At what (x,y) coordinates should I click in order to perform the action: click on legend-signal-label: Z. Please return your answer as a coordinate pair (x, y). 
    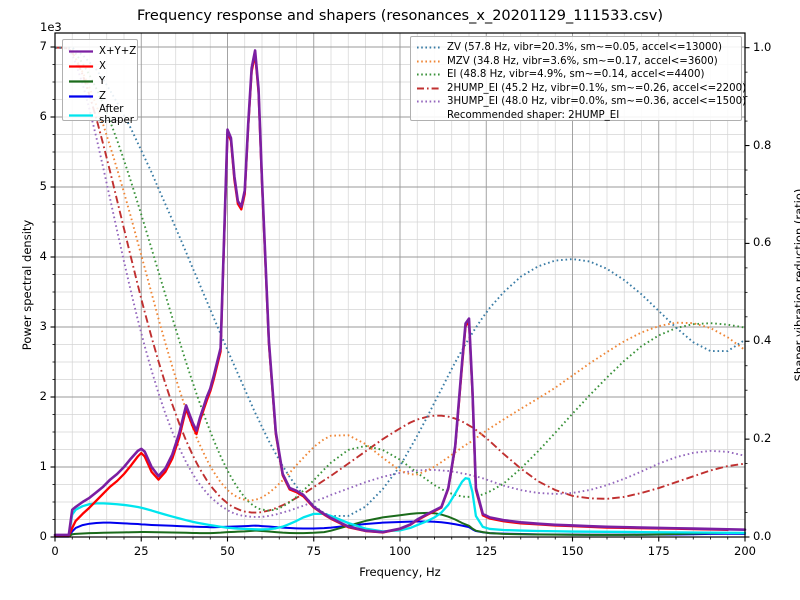
    Looking at the image, I should click on (102, 96).